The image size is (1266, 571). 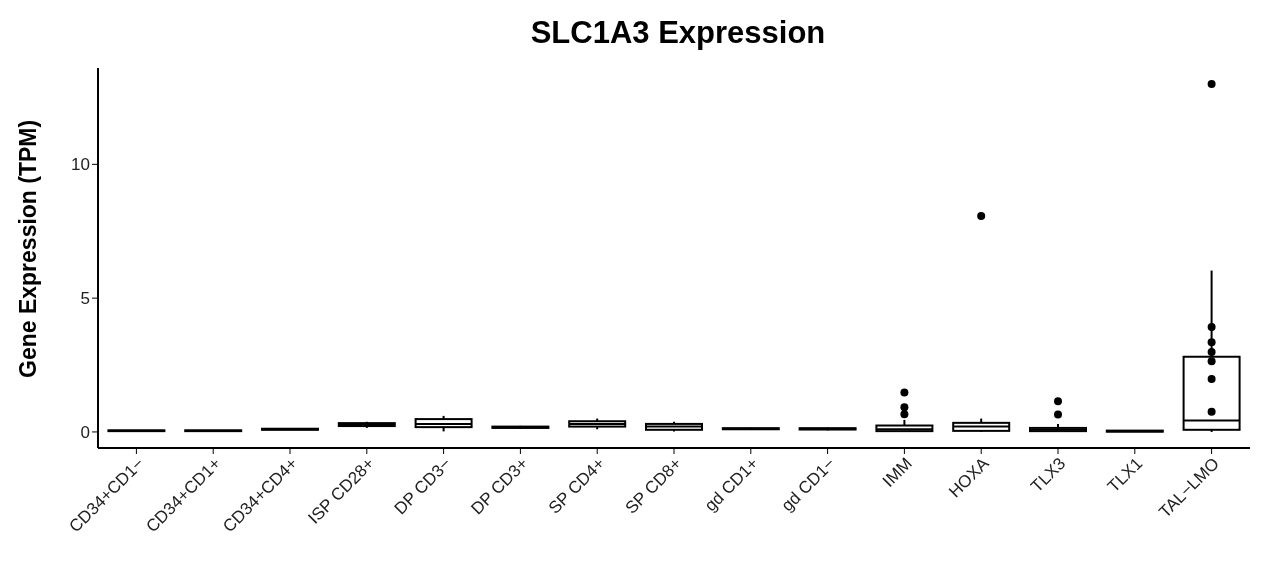 What do you see at coordinates (678, 33) in the screenshot?
I see `chart-title: SLC1A3 Expression` at bounding box center [678, 33].